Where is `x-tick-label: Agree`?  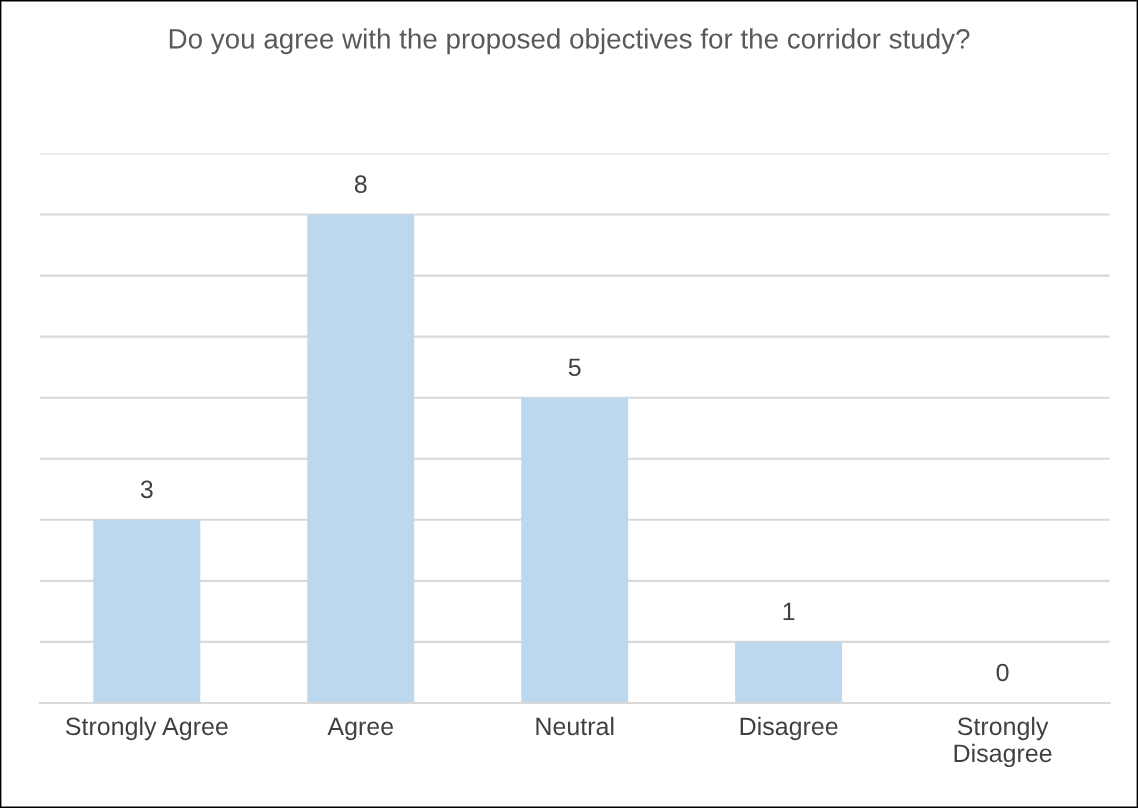
x-tick-label: Agree is located at coordinates (360, 729).